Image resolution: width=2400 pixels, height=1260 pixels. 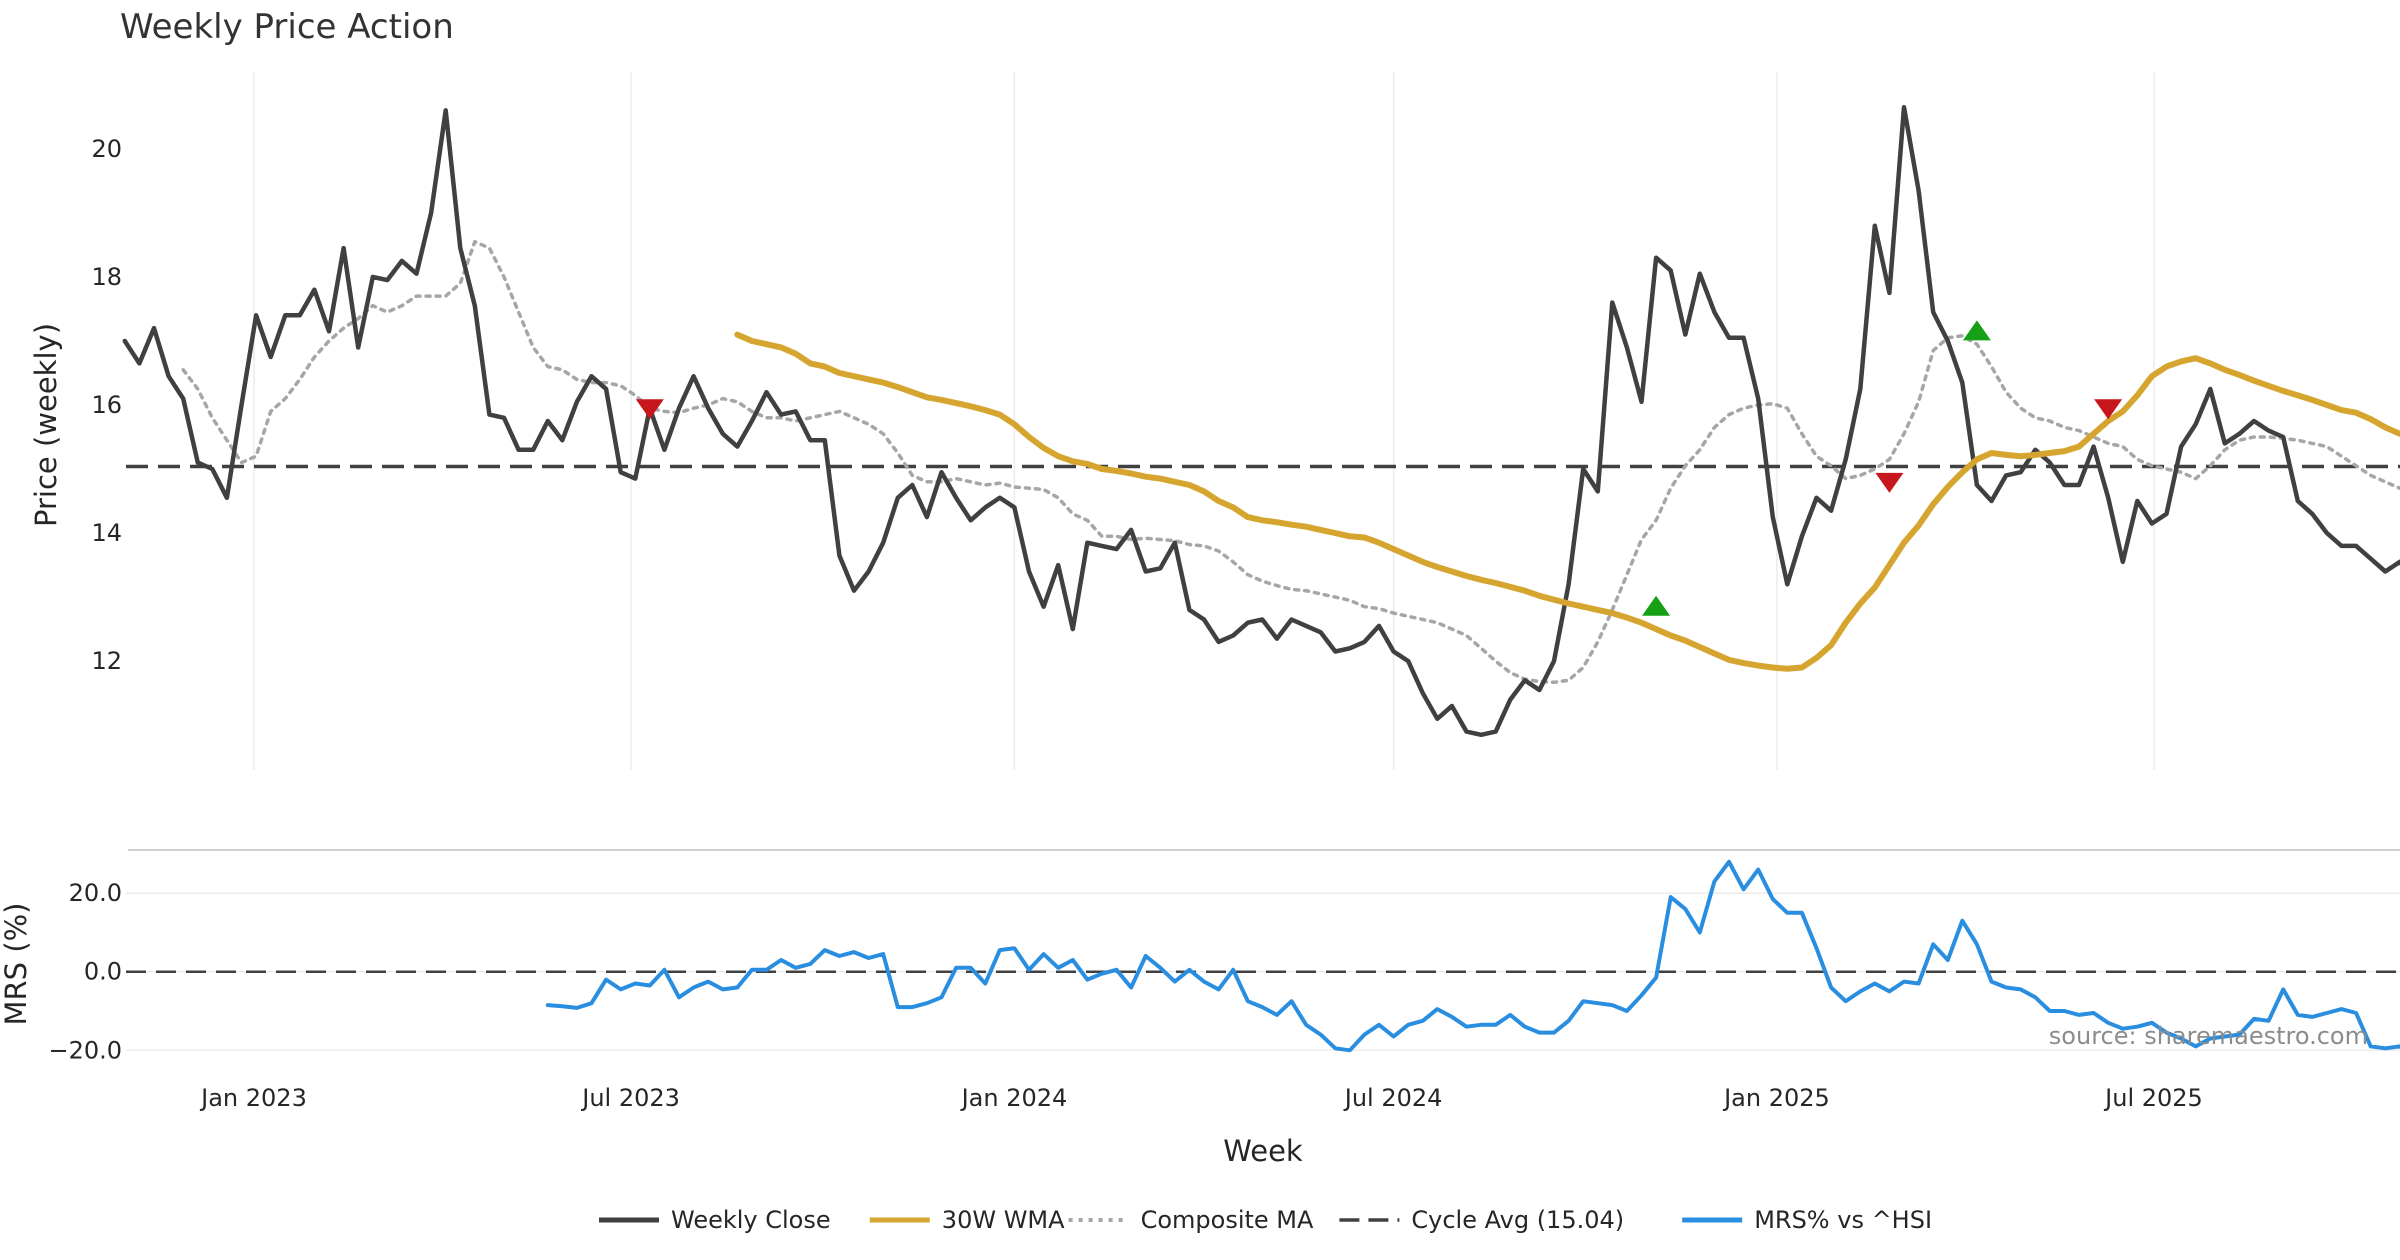 I want to click on legend-item-3: Cycle Avg (15.04), so click(x=1481, y=1220).